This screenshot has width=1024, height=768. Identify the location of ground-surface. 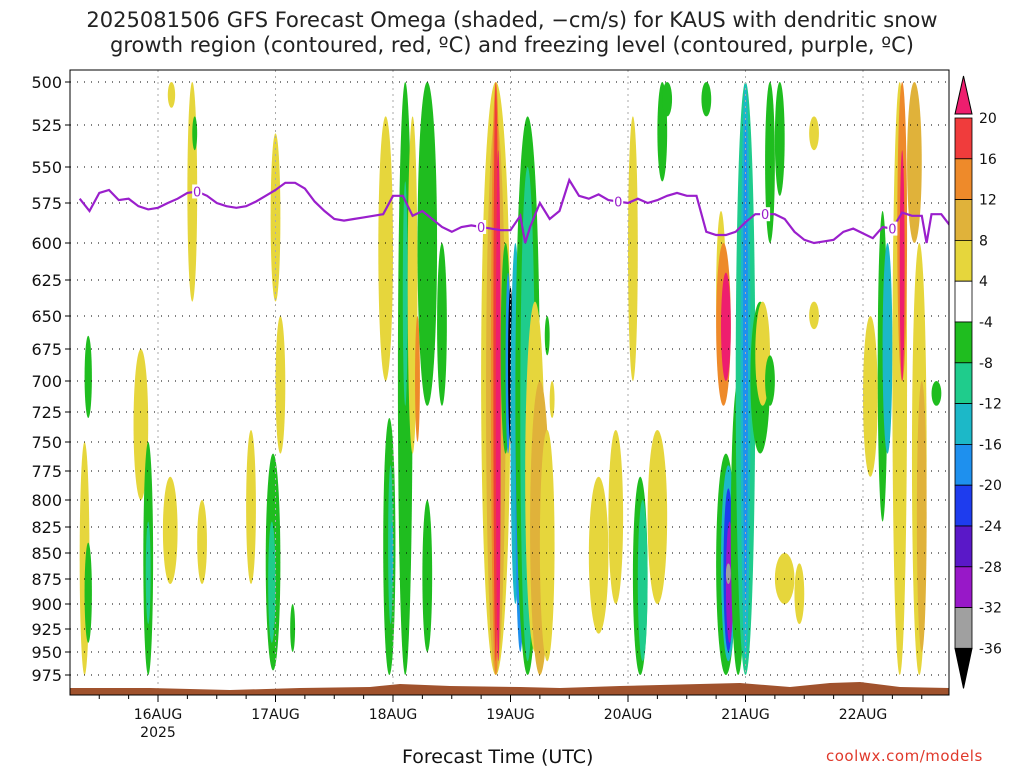
(509, 688).